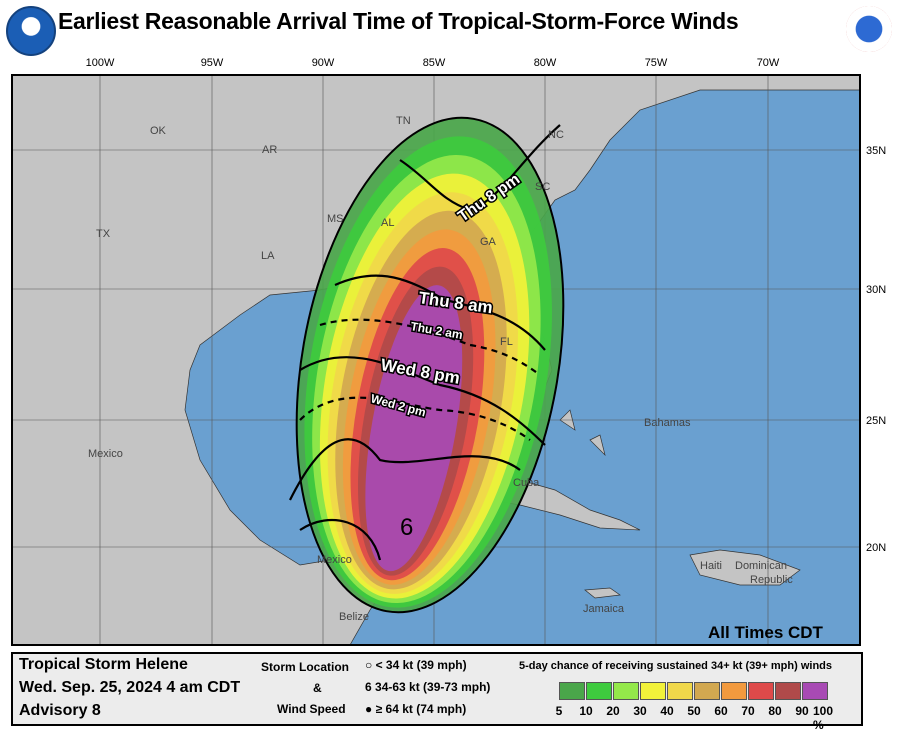  Describe the element at coordinates (771, 580) in the screenshot. I see `svg-text: Republic` at that location.